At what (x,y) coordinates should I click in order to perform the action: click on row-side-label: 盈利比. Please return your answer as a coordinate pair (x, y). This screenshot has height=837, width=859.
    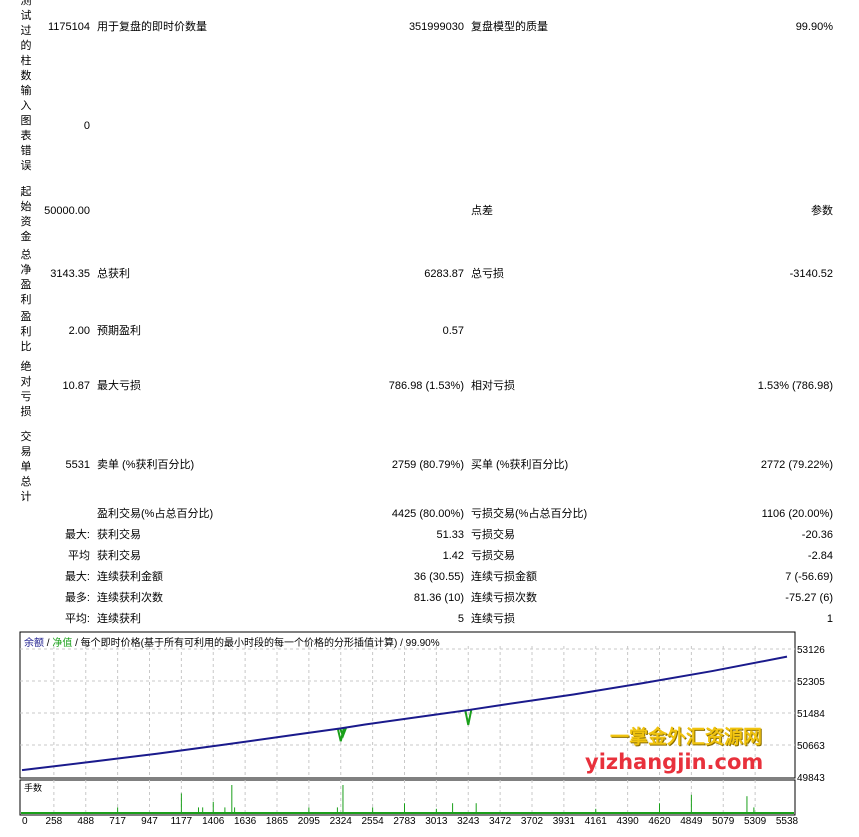
    Looking at the image, I should click on (26, 332).